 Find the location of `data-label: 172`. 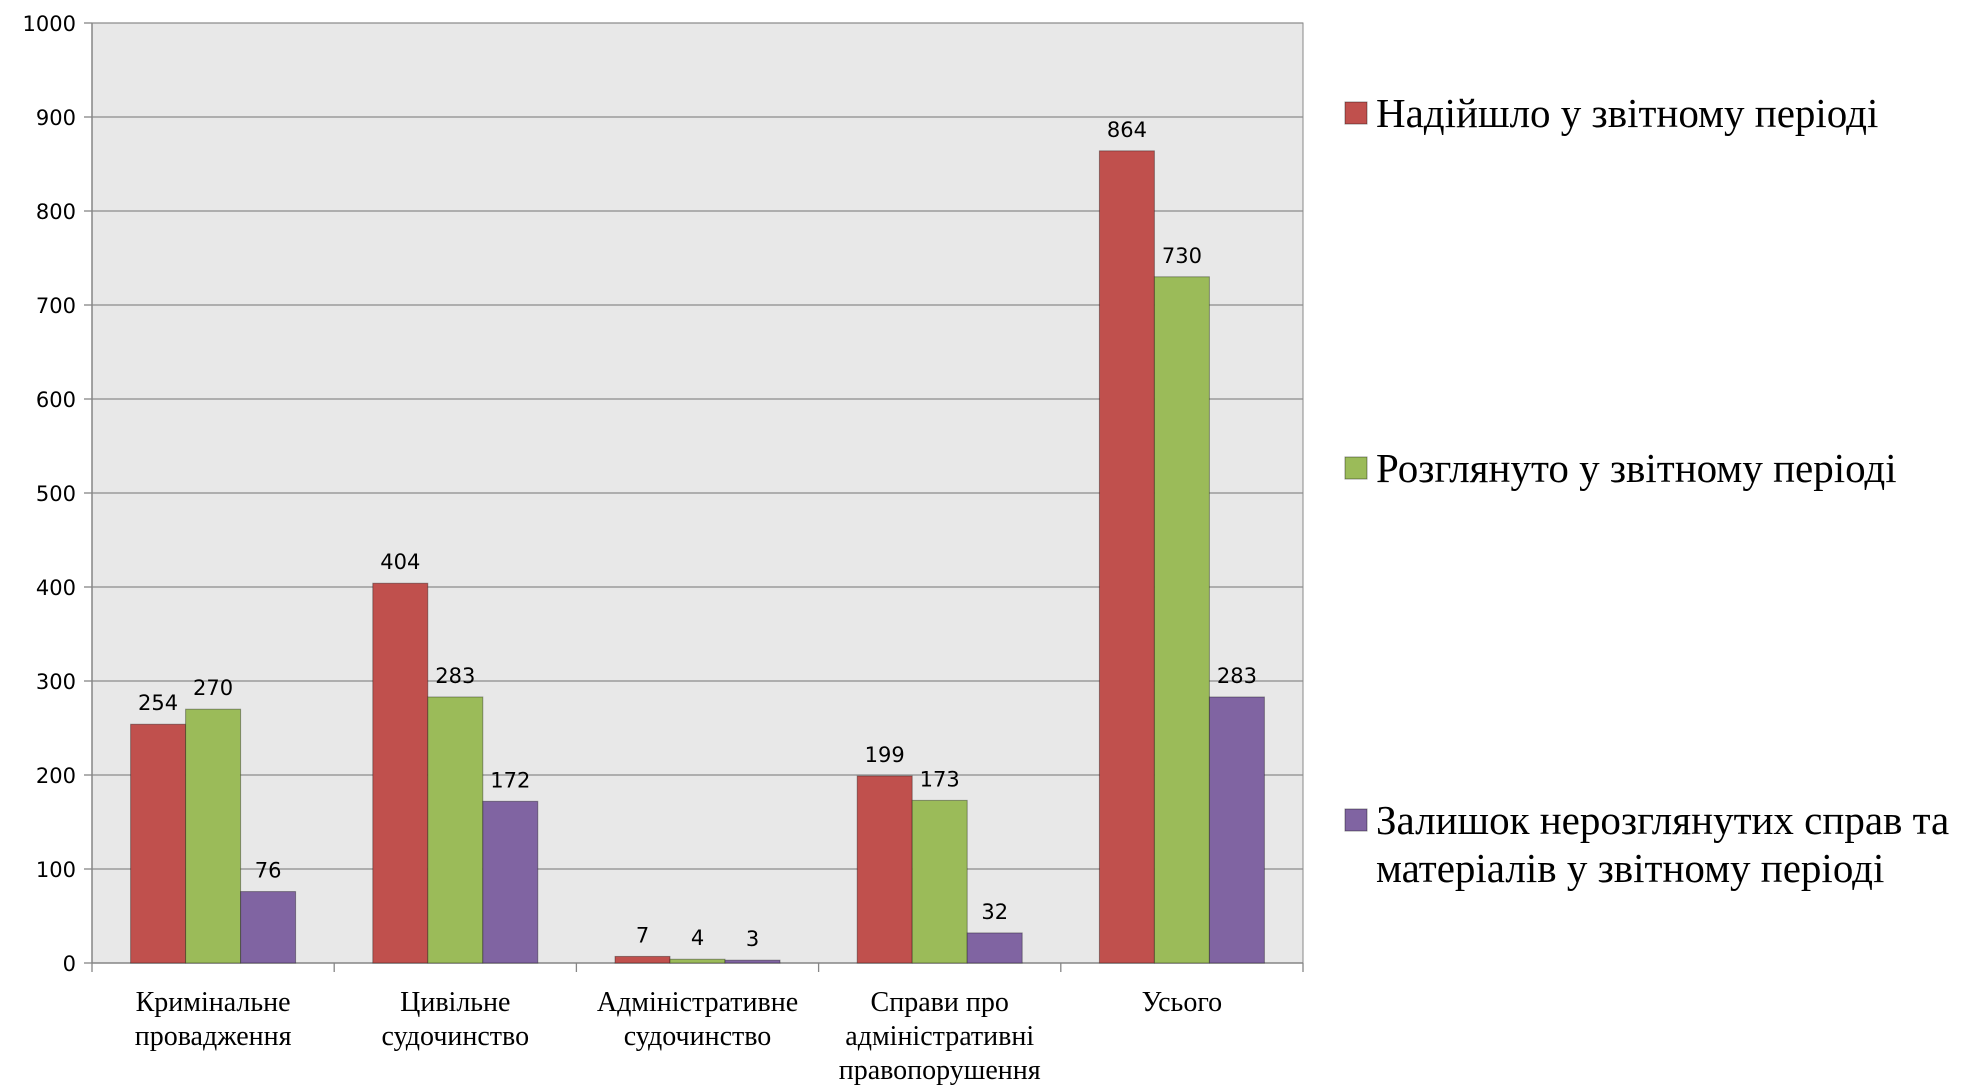

data-label: 172 is located at coordinates (510, 780).